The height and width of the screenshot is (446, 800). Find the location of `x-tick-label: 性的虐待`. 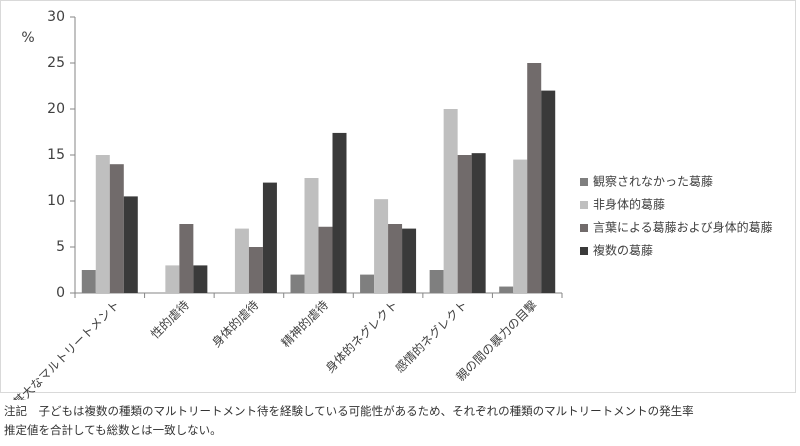

x-tick-label: 性的虐待 is located at coordinates (169, 319).